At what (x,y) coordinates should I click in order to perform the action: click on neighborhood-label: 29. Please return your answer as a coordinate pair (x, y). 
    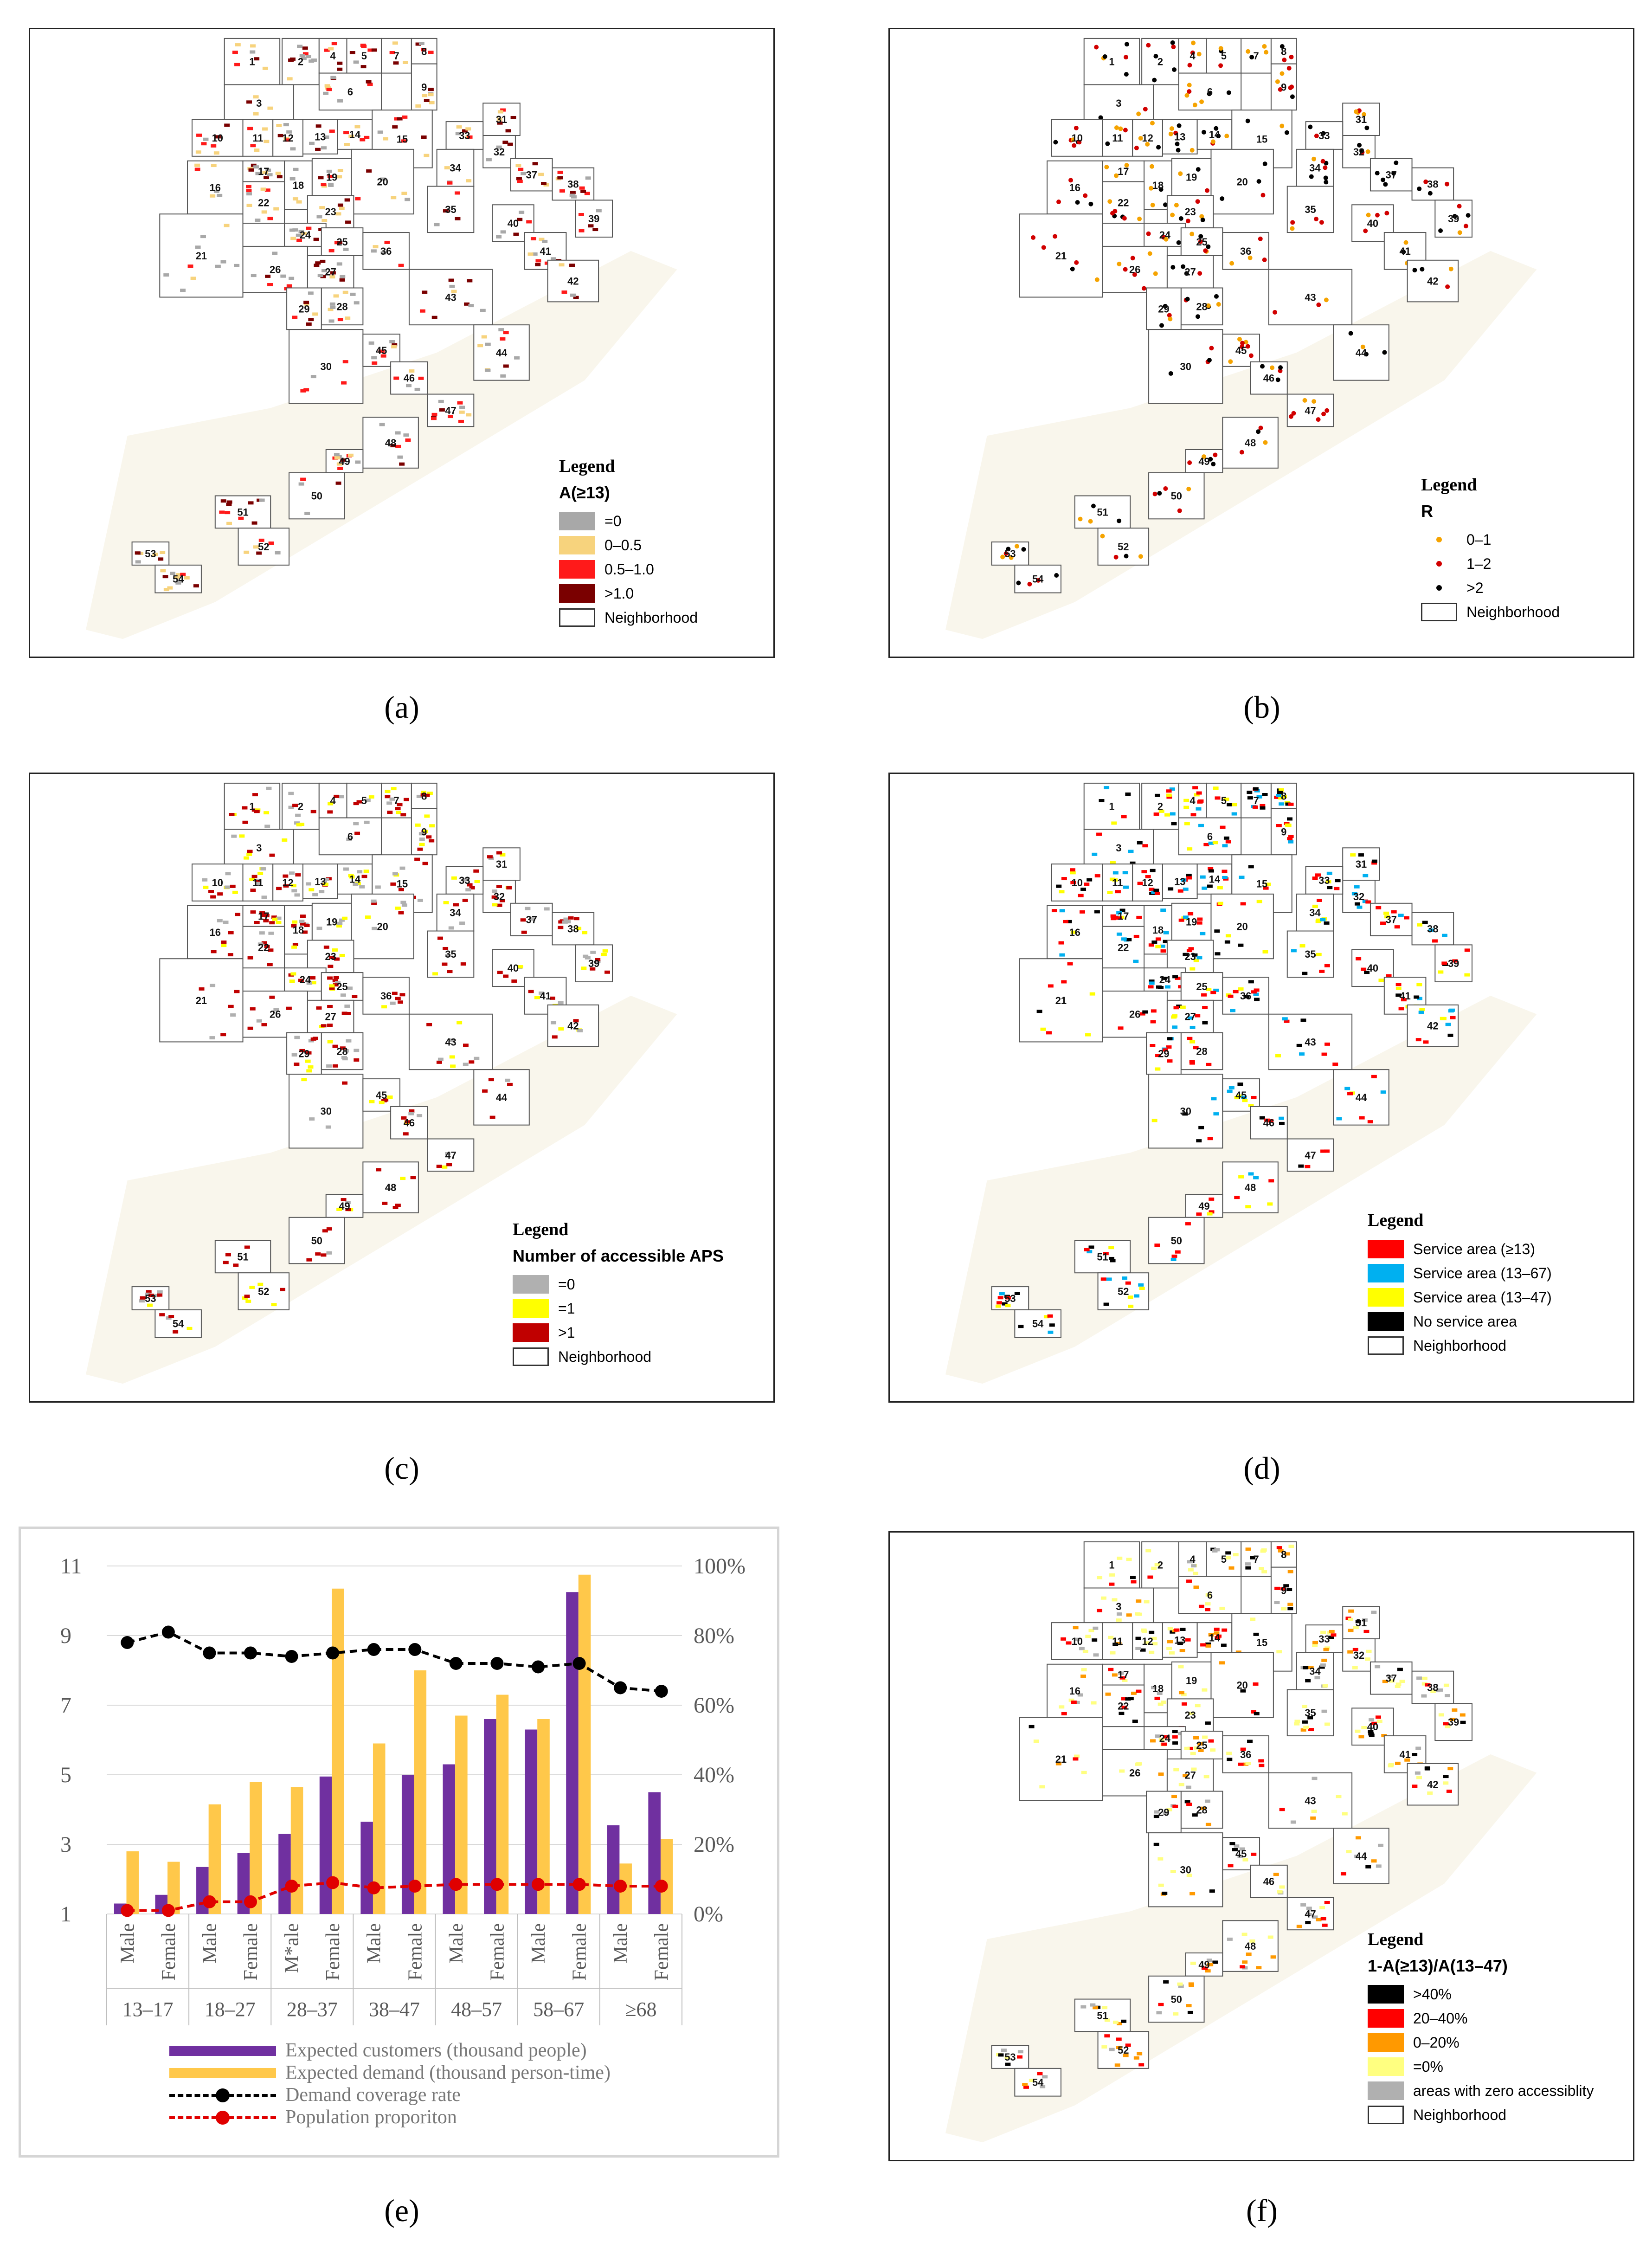
    Looking at the image, I should click on (1163, 1053).